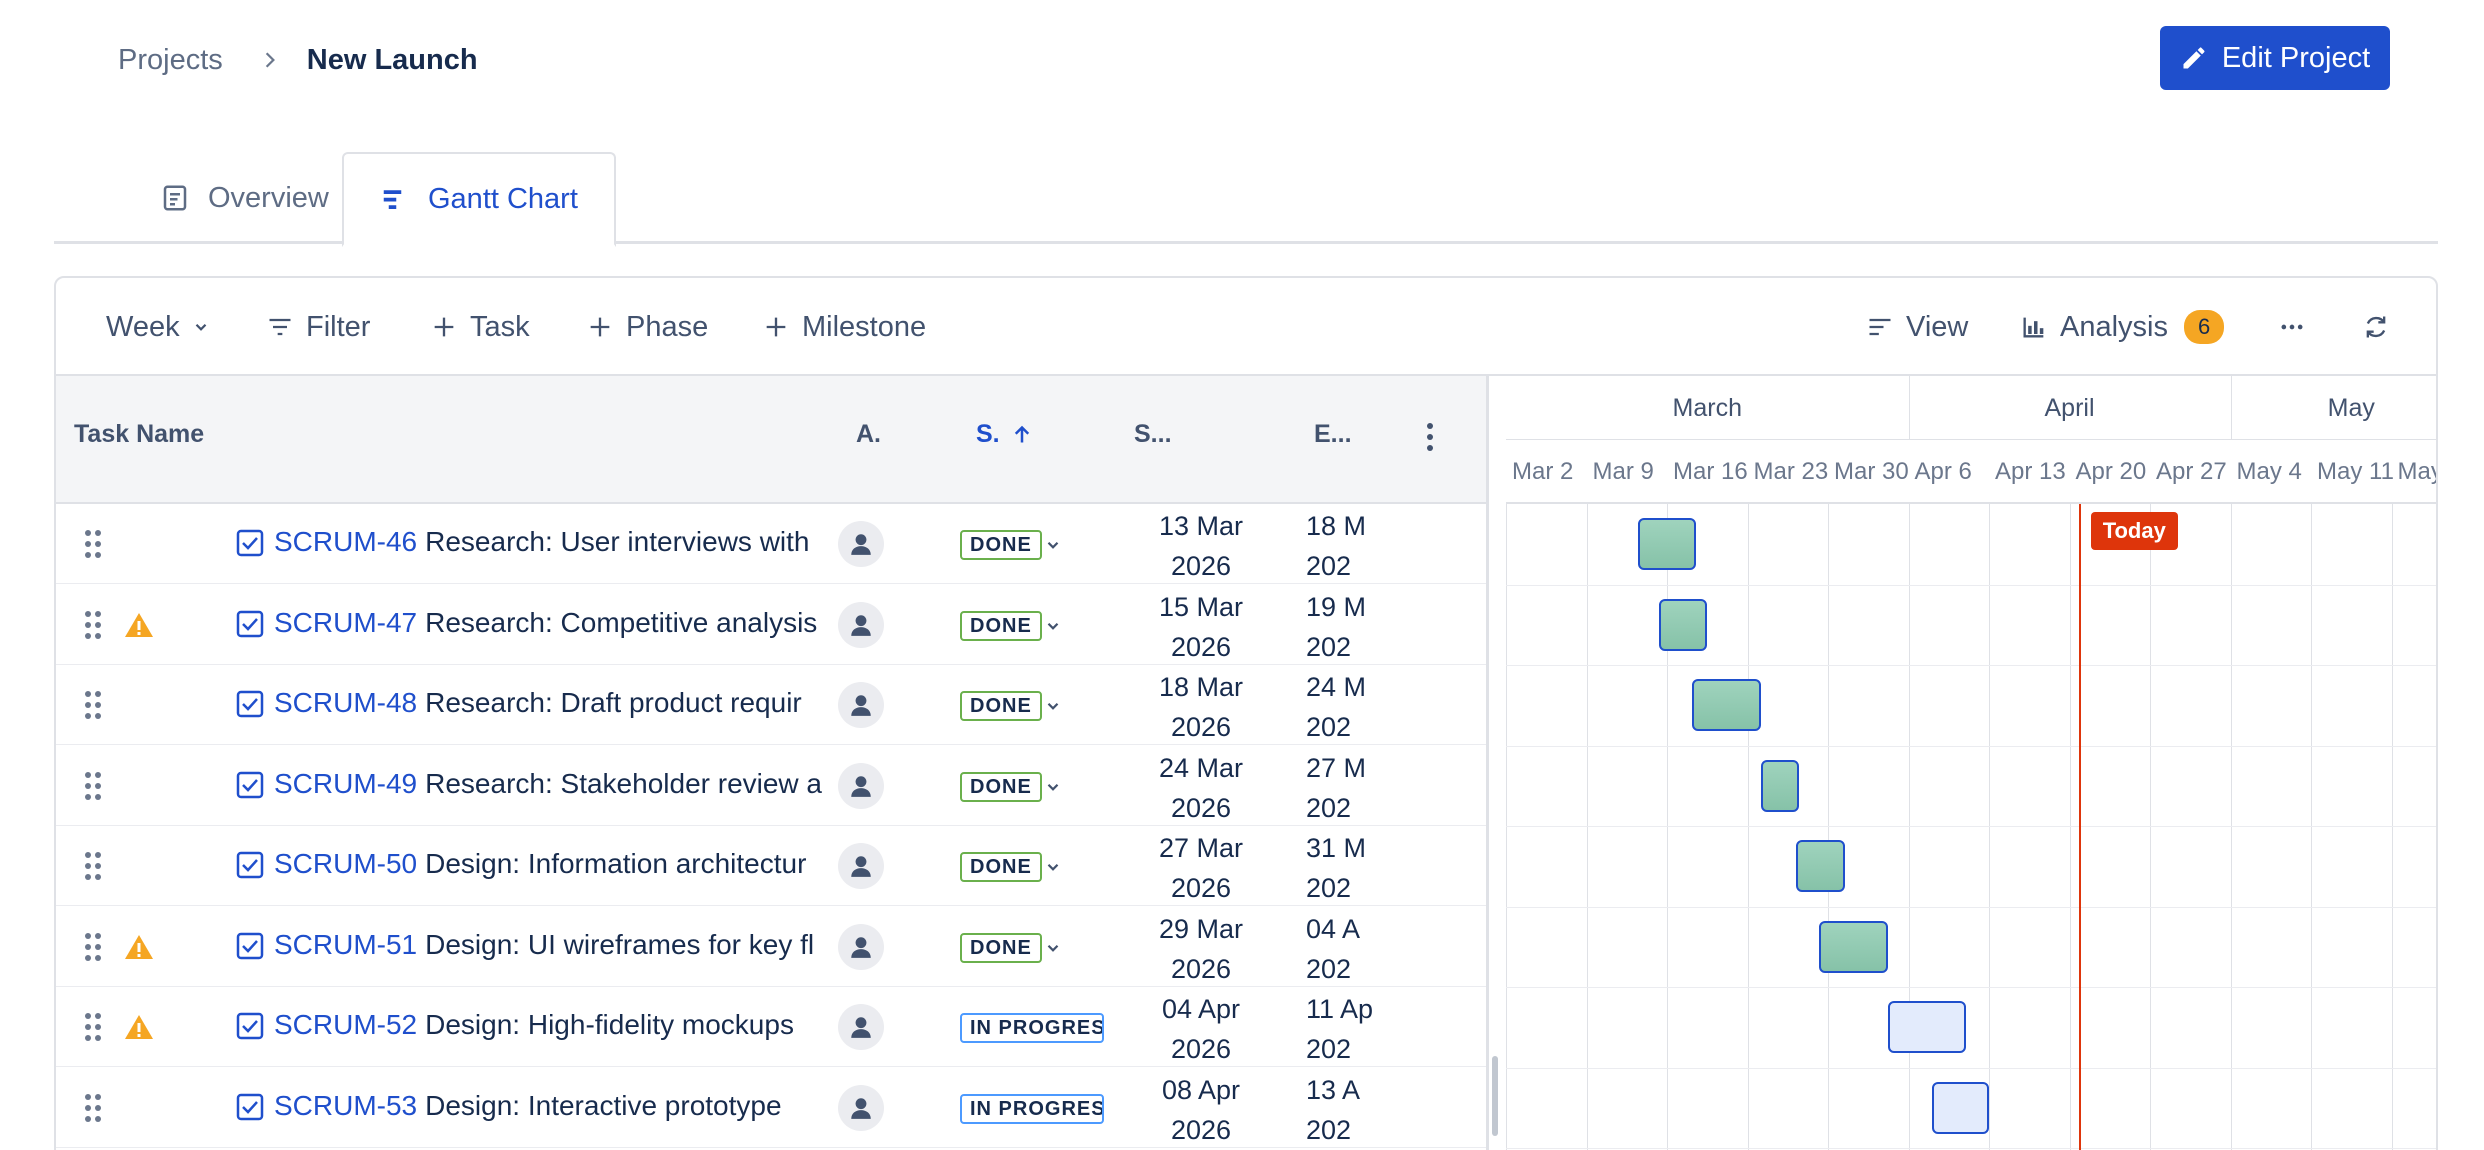 Image resolution: width=2484 pixels, height=1150 pixels. Describe the element at coordinates (1352, 1110) in the screenshot. I see `end-date: 13 A 202` at that location.